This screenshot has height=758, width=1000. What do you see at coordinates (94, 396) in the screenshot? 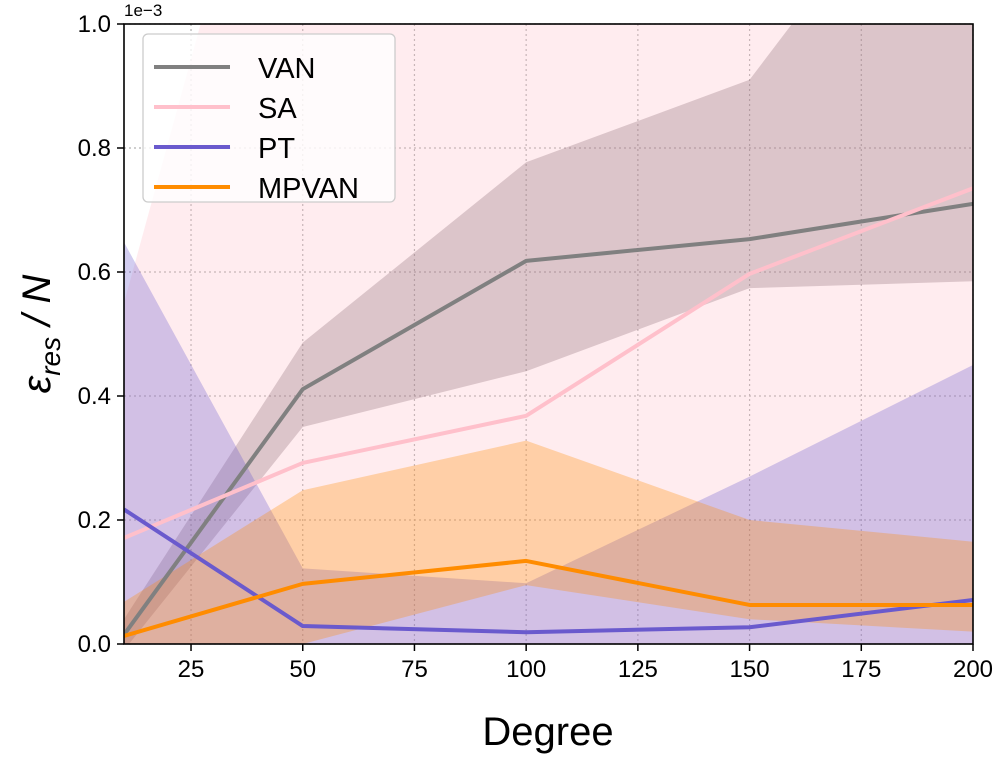
I see `y-tick-label: 0.4` at bounding box center [94, 396].